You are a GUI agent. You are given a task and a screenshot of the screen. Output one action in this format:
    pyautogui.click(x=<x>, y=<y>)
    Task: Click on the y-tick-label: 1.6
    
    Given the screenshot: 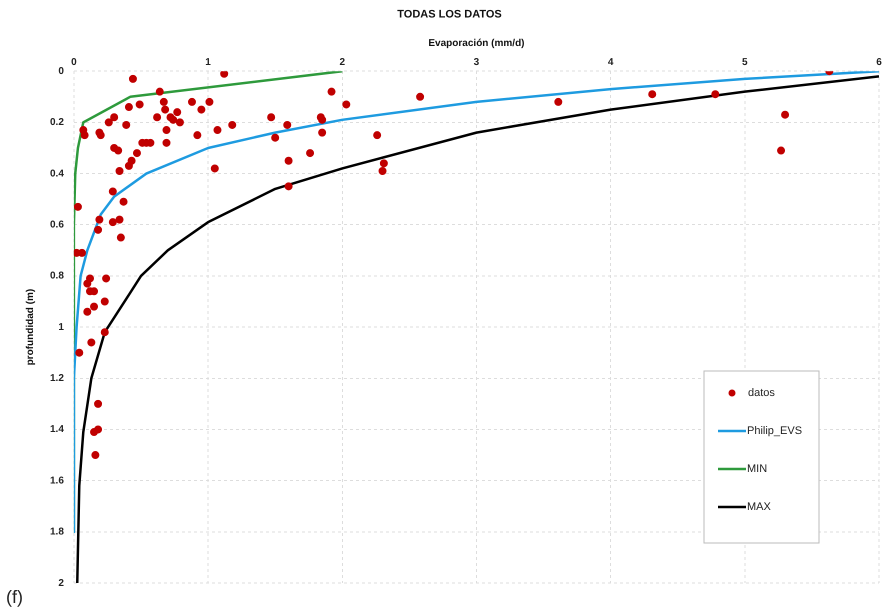 What is the action you would take?
    pyautogui.click(x=57, y=480)
    